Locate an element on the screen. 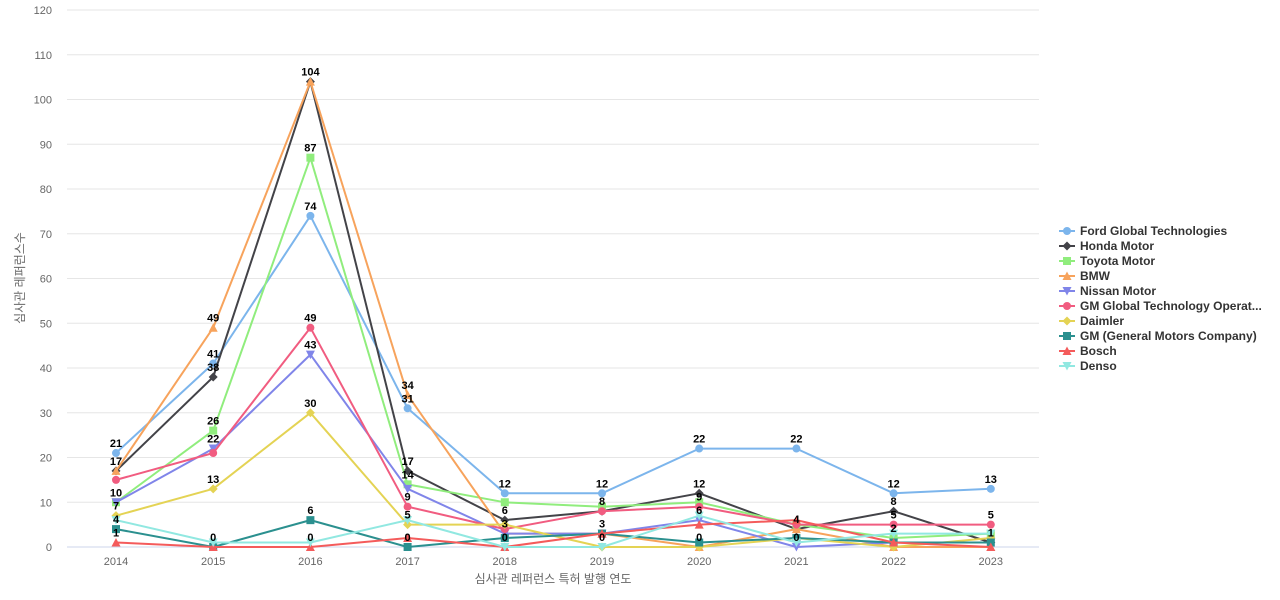 Image resolution: width=1280 pixels, height=600 pixels. data-label: 74 is located at coordinates (310, 207).